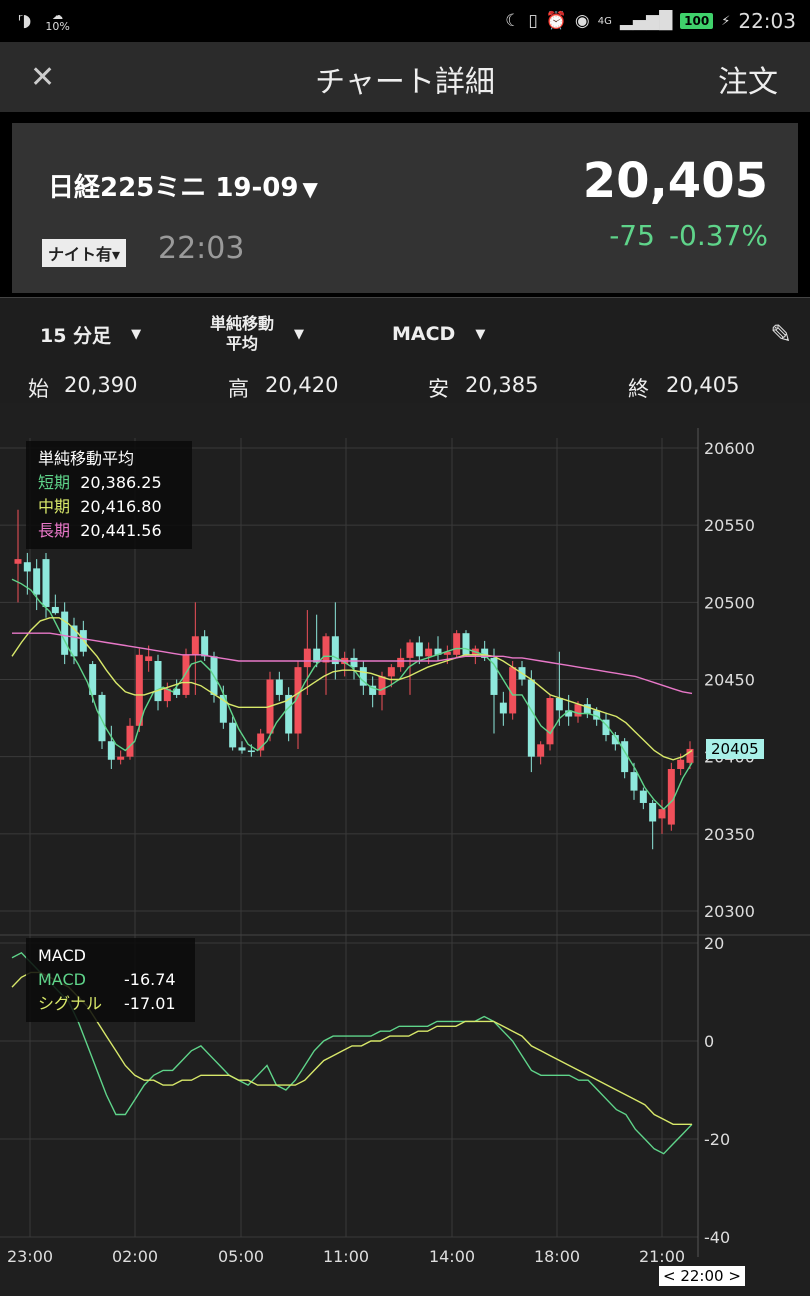  Describe the element at coordinates (729, 680) in the screenshot. I see `price-axis-tick-label: 20450` at that location.